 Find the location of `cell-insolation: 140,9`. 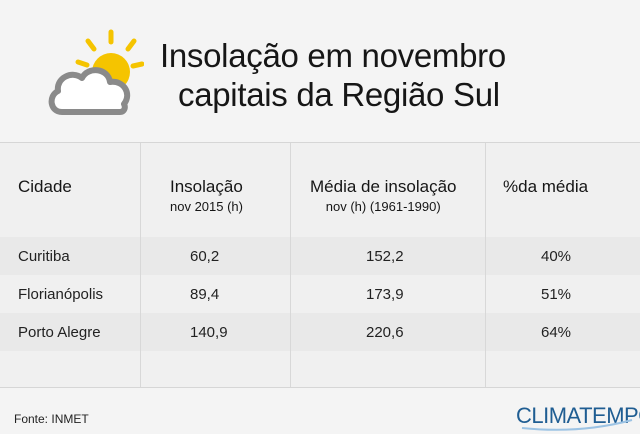

cell-insolation: 140,9 is located at coordinates (209, 332).